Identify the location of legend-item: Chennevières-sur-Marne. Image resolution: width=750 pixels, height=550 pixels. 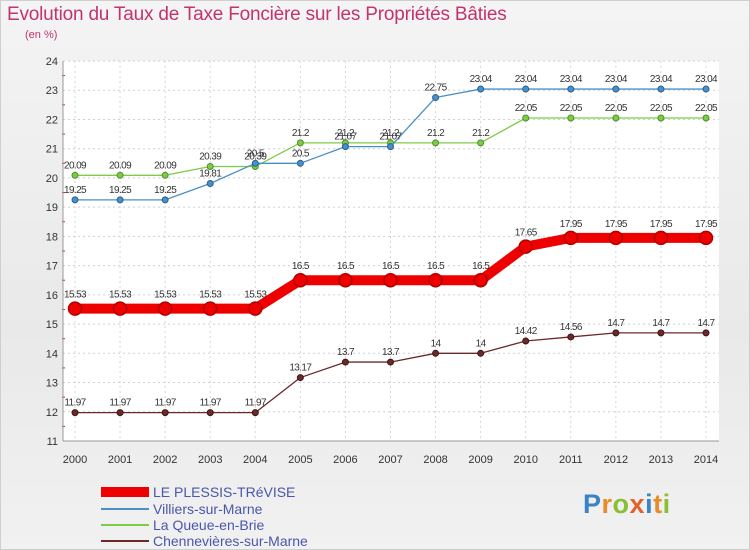
(200, 541).